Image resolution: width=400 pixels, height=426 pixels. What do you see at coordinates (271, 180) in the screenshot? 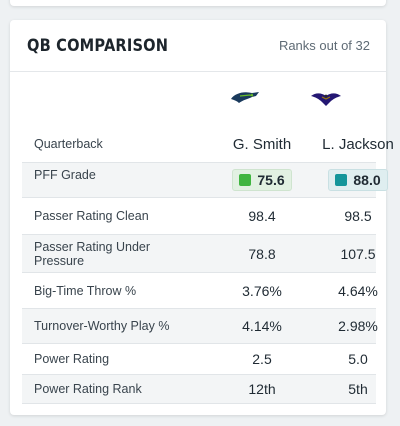
I see `grade-value: 75.6` at bounding box center [271, 180].